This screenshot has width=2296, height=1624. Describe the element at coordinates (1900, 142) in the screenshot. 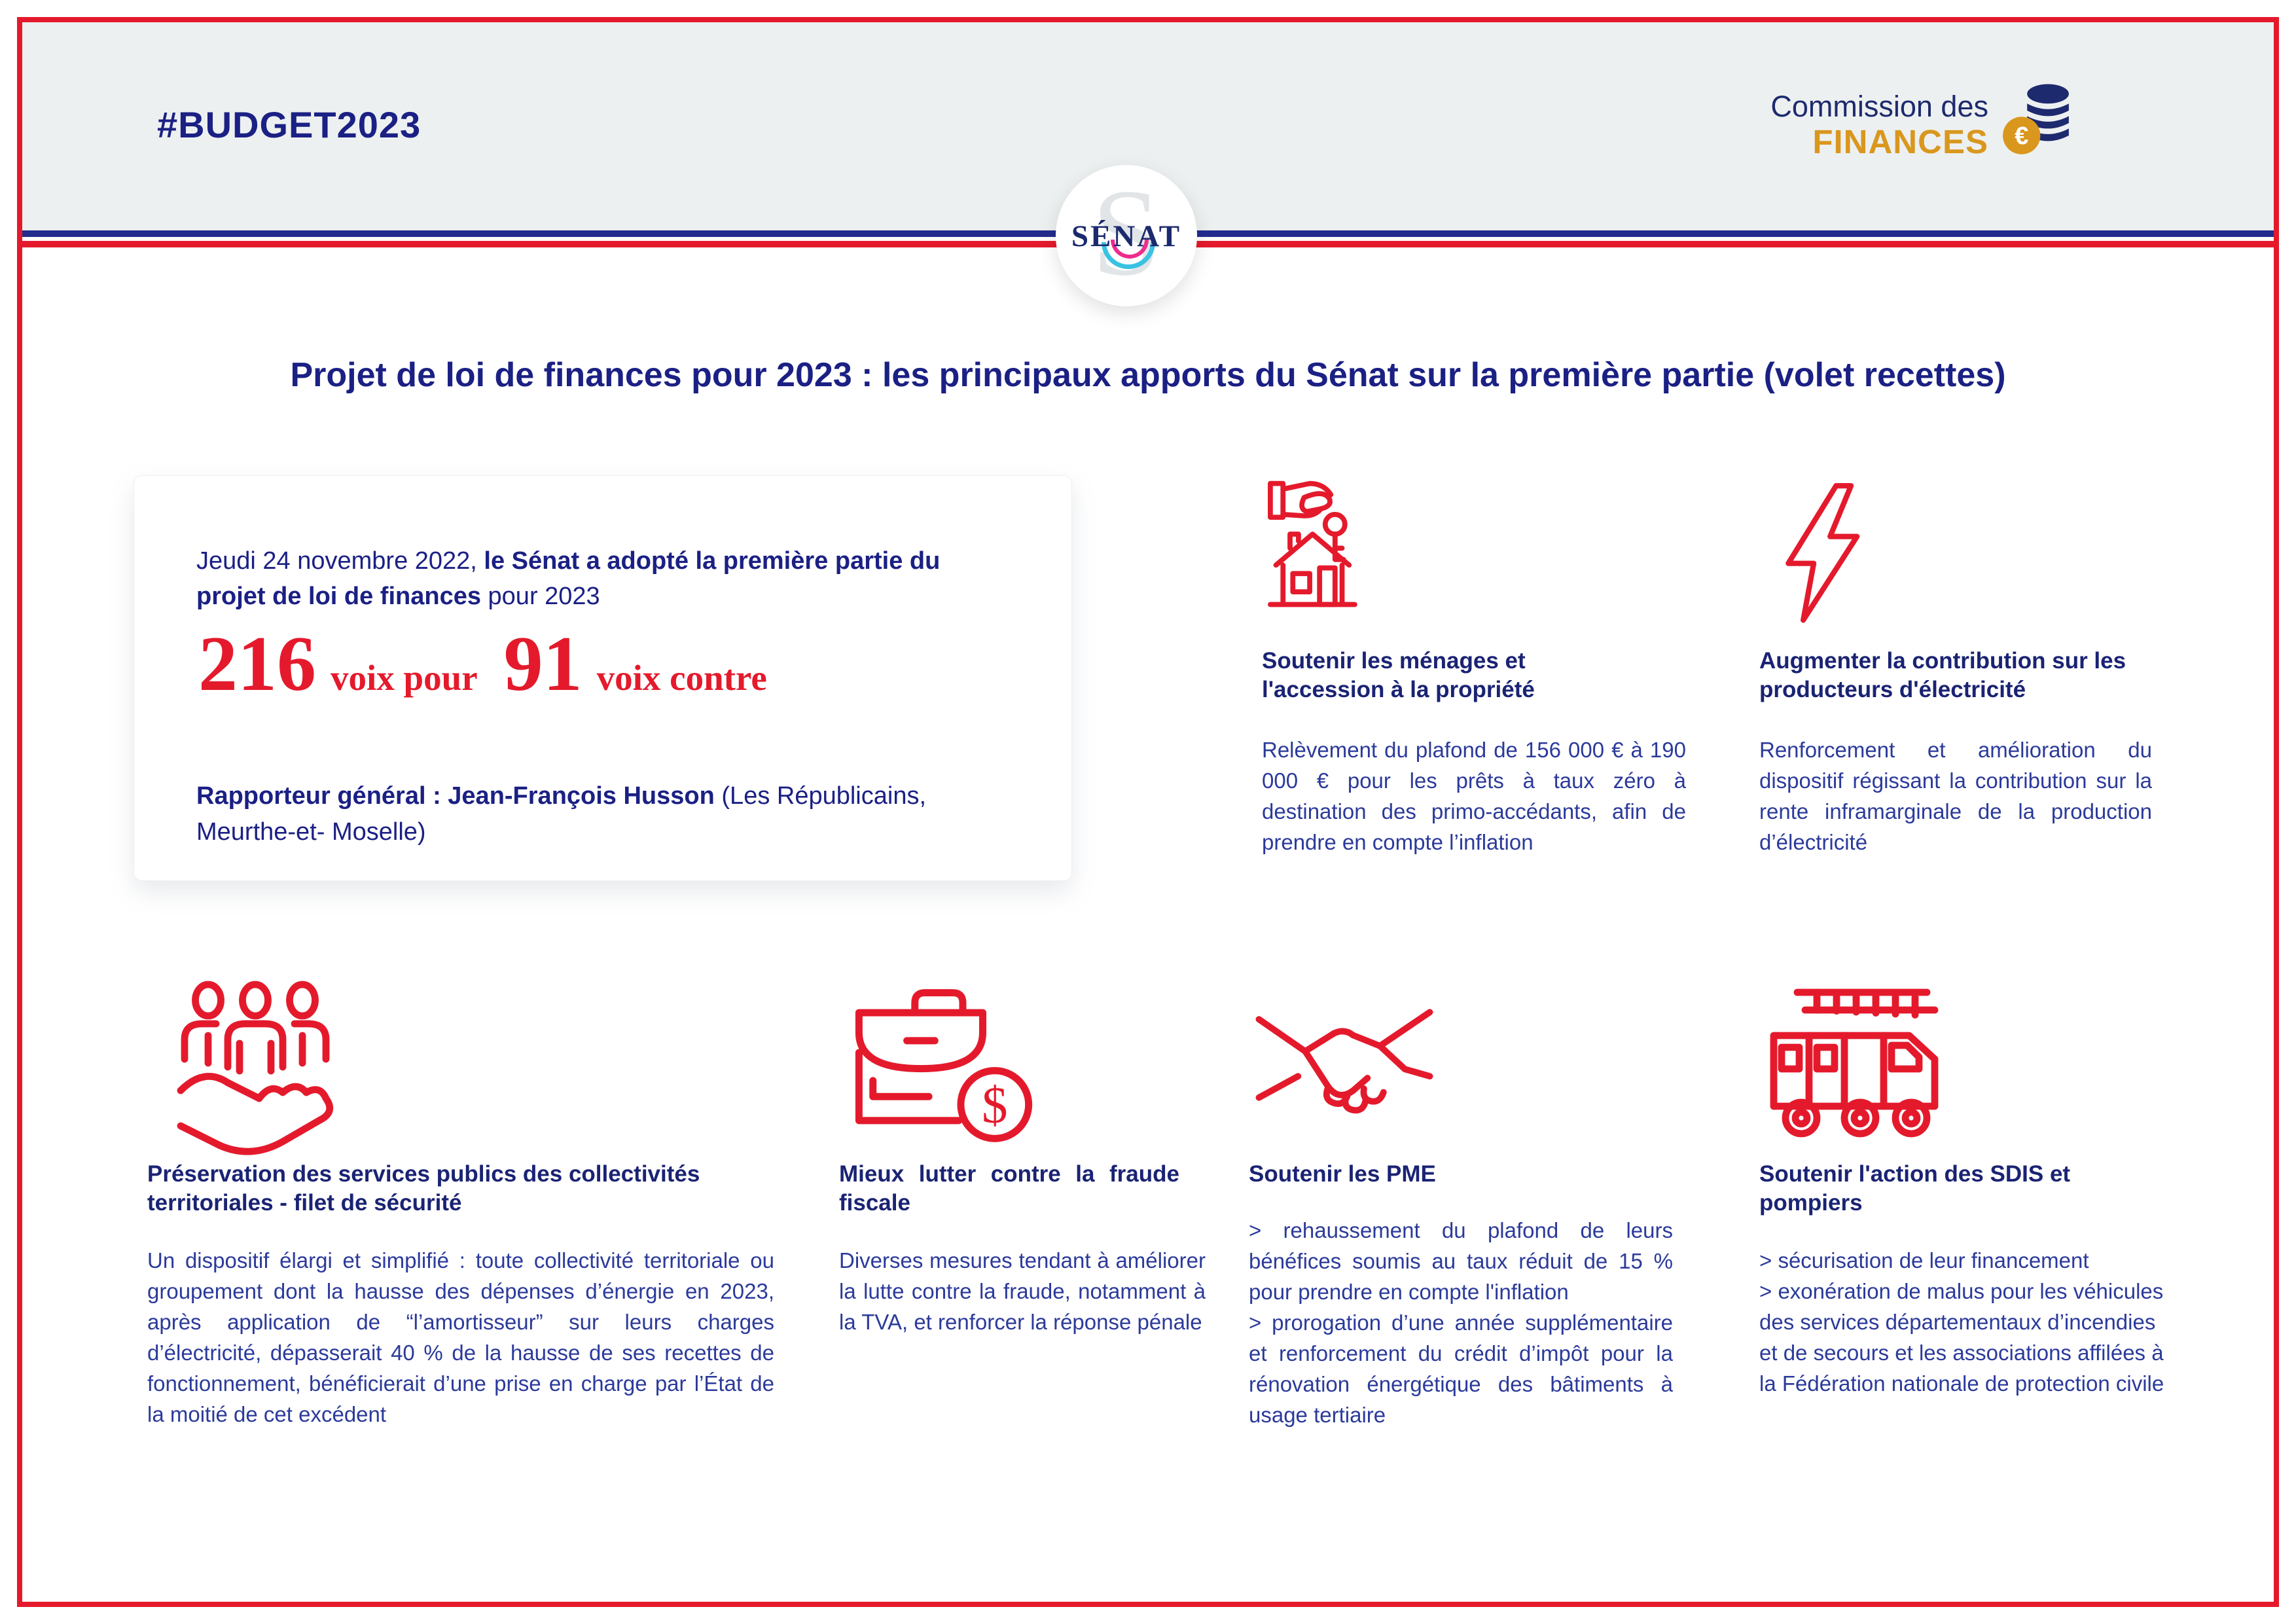

I see `commission-line2: FINANCES` at that location.